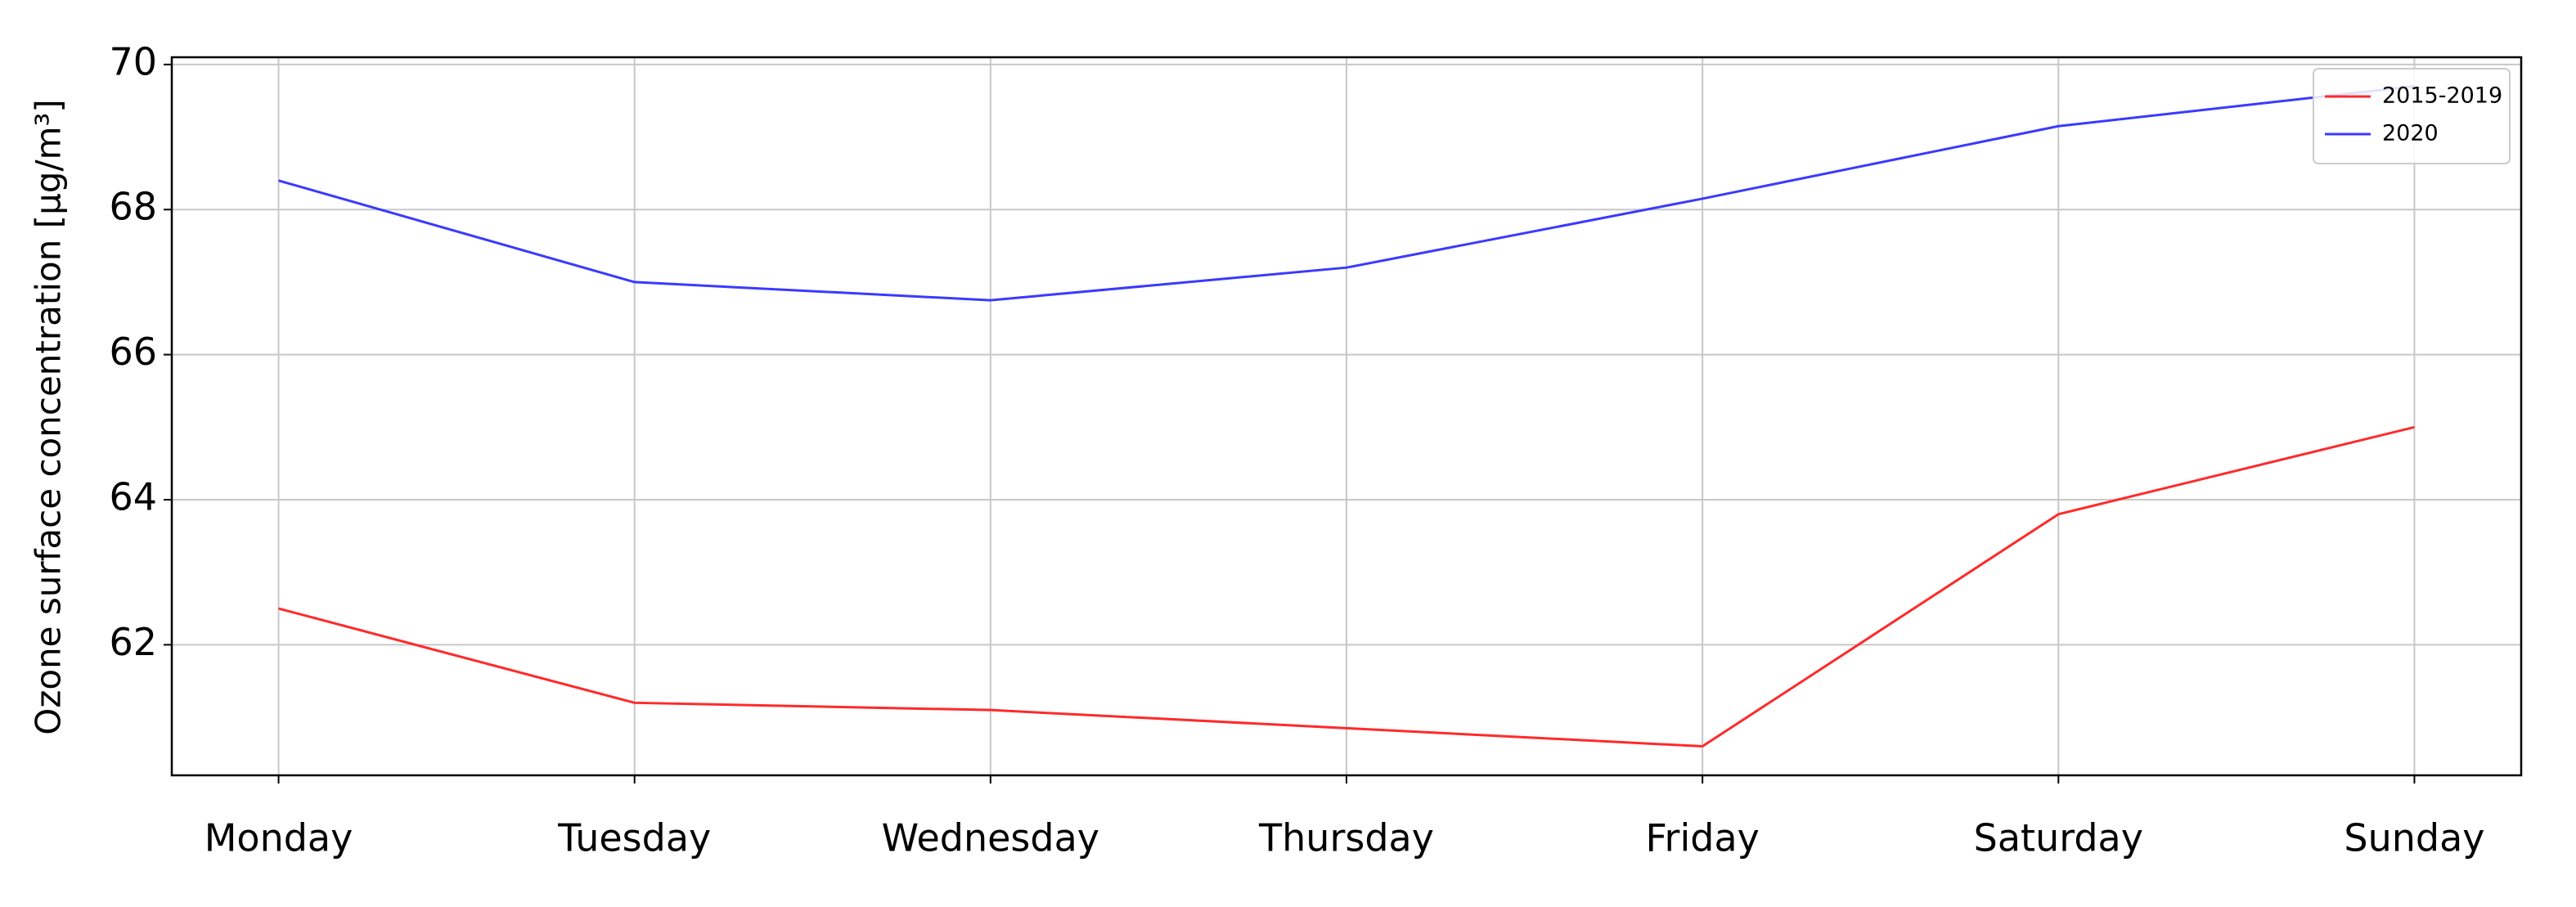 This screenshot has width=2576, height=907. What do you see at coordinates (133, 61) in the screenshot?
I see `y-tick-label: 70` at bounding box center [133, 61].